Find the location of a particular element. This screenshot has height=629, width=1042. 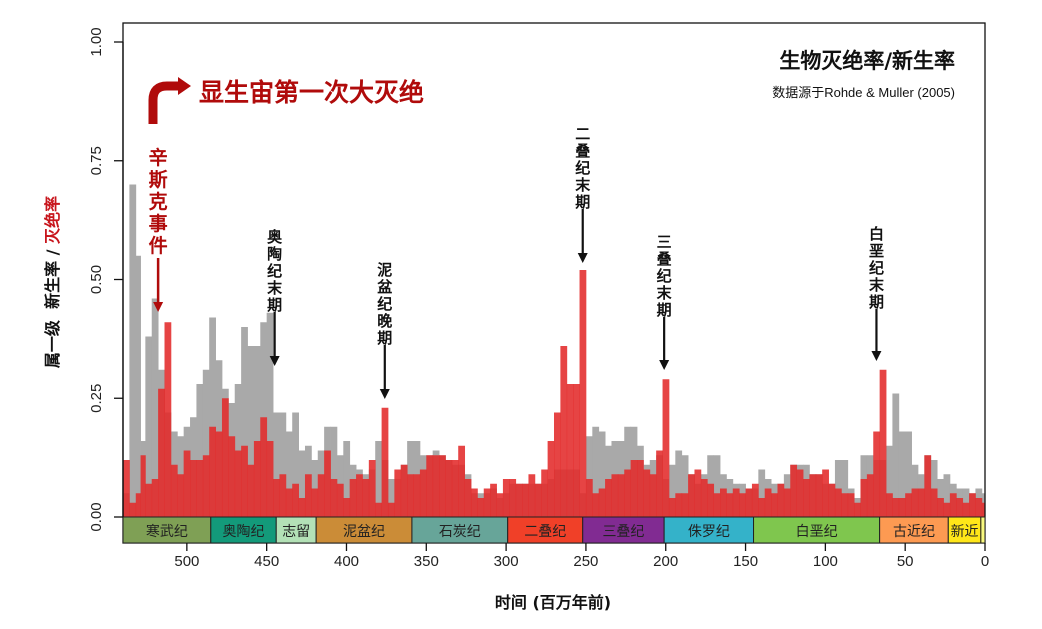

x-axis-label: 时间 (百万年前) is located at coordinates (553, 602).